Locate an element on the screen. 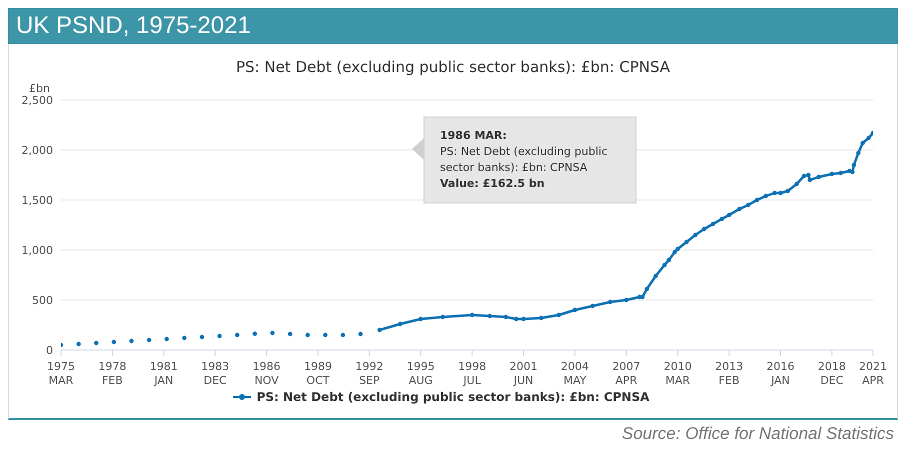 Image resolution: width=906 pixels, height=452 pixels. chart-subtitle: PS: Net Debt (excluding public sector banks): £bn: CPNSA is located at coordinates (453, 67).